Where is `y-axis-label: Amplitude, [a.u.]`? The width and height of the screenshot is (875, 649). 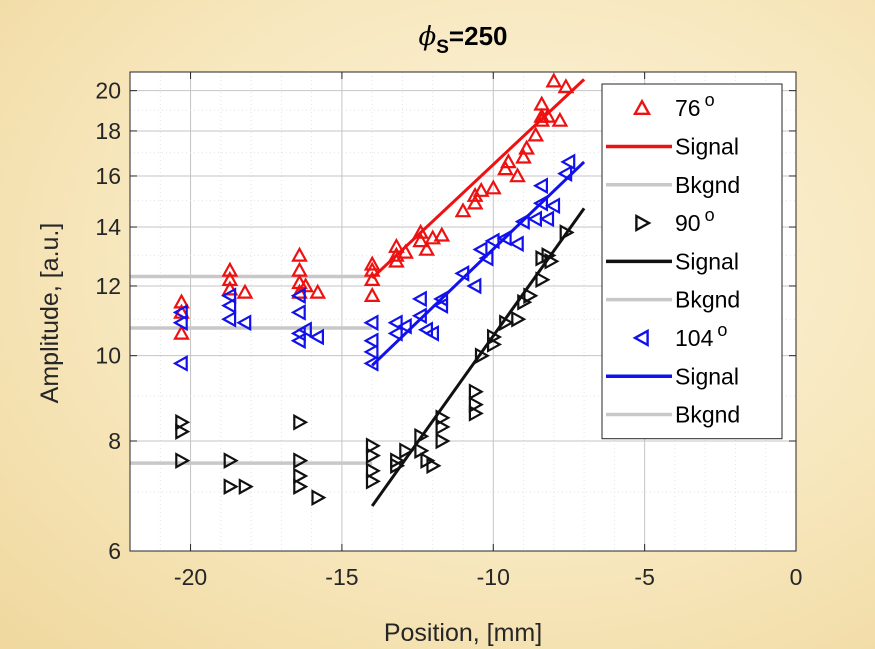
y-axis-label: Amplitude, [a.u.] is located at coordinates (50, 313).